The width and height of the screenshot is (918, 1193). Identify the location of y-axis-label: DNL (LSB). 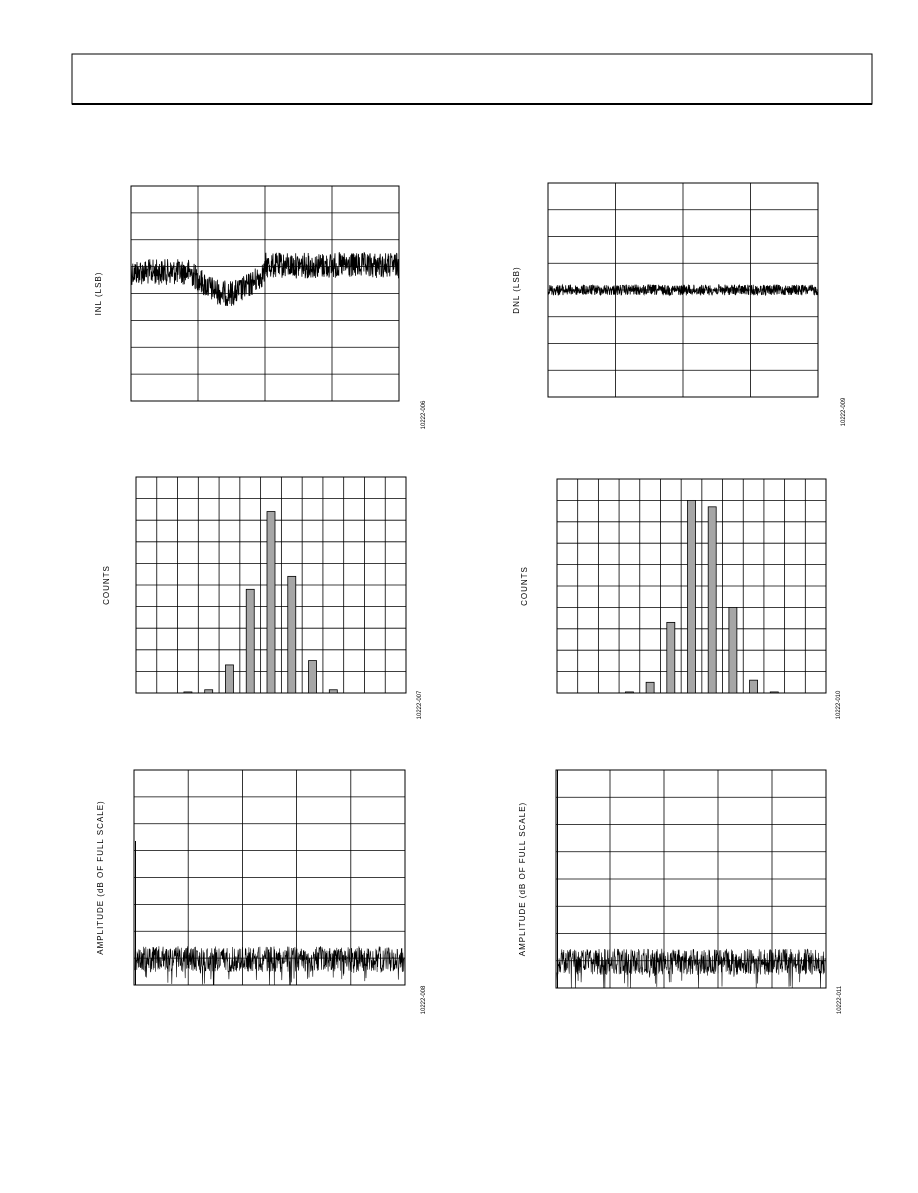
(516, 289).